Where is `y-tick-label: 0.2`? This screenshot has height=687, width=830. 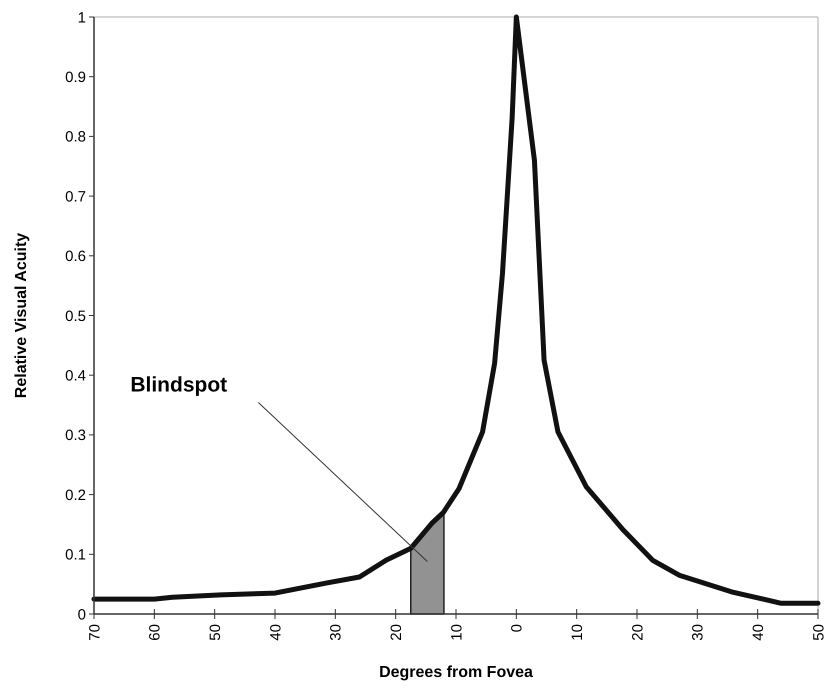 y-tick-label: 0.2 is located at coordinates (75, 495).